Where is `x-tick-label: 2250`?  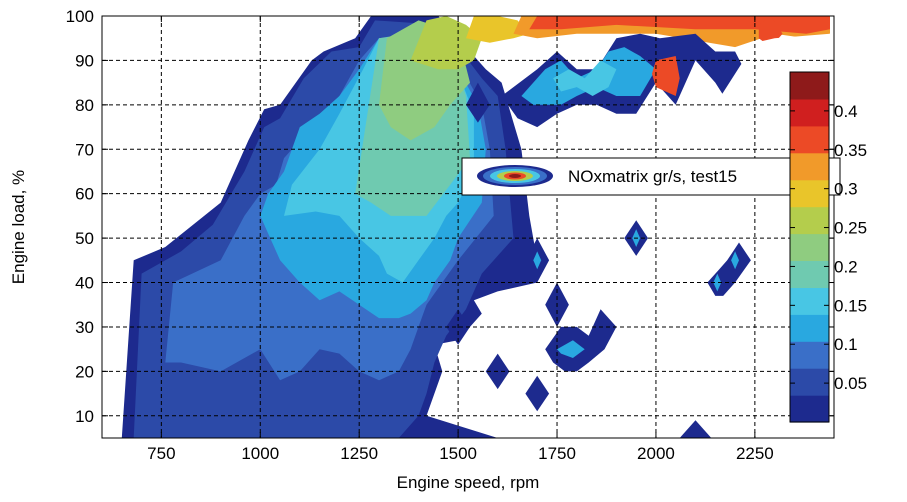
x-tick-label: 2250 is located at coordinates (755, 453).